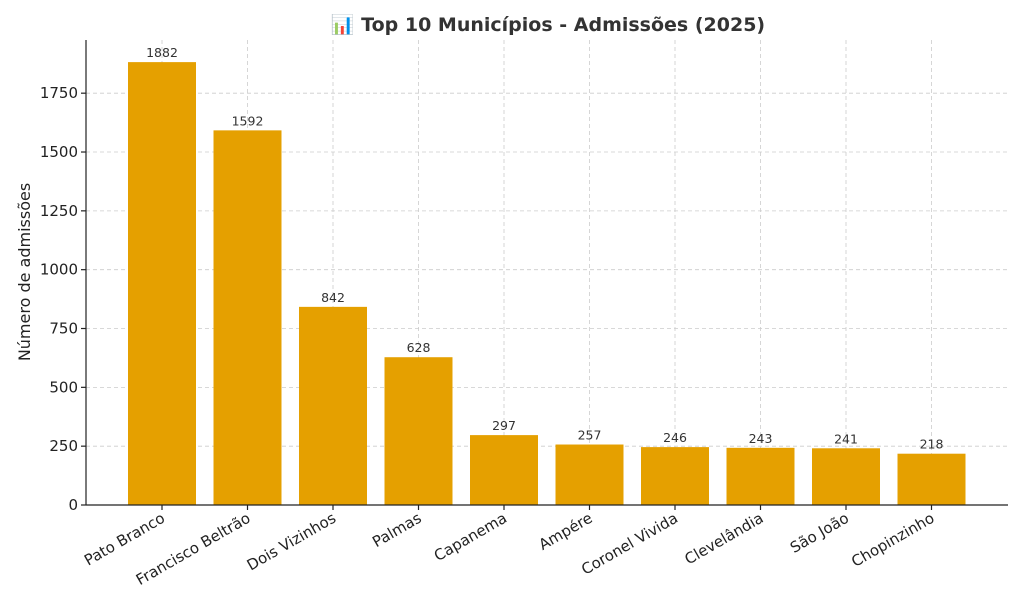  I want to click on chart-title: 📊 Top 10 Municípios - Admissões (2025), so click(548, 24).